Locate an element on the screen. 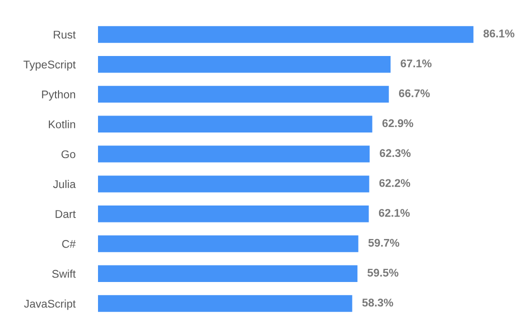 This screenshot has width=526, height=325. data-label: 62.3% is located at coordinates (395, 153).